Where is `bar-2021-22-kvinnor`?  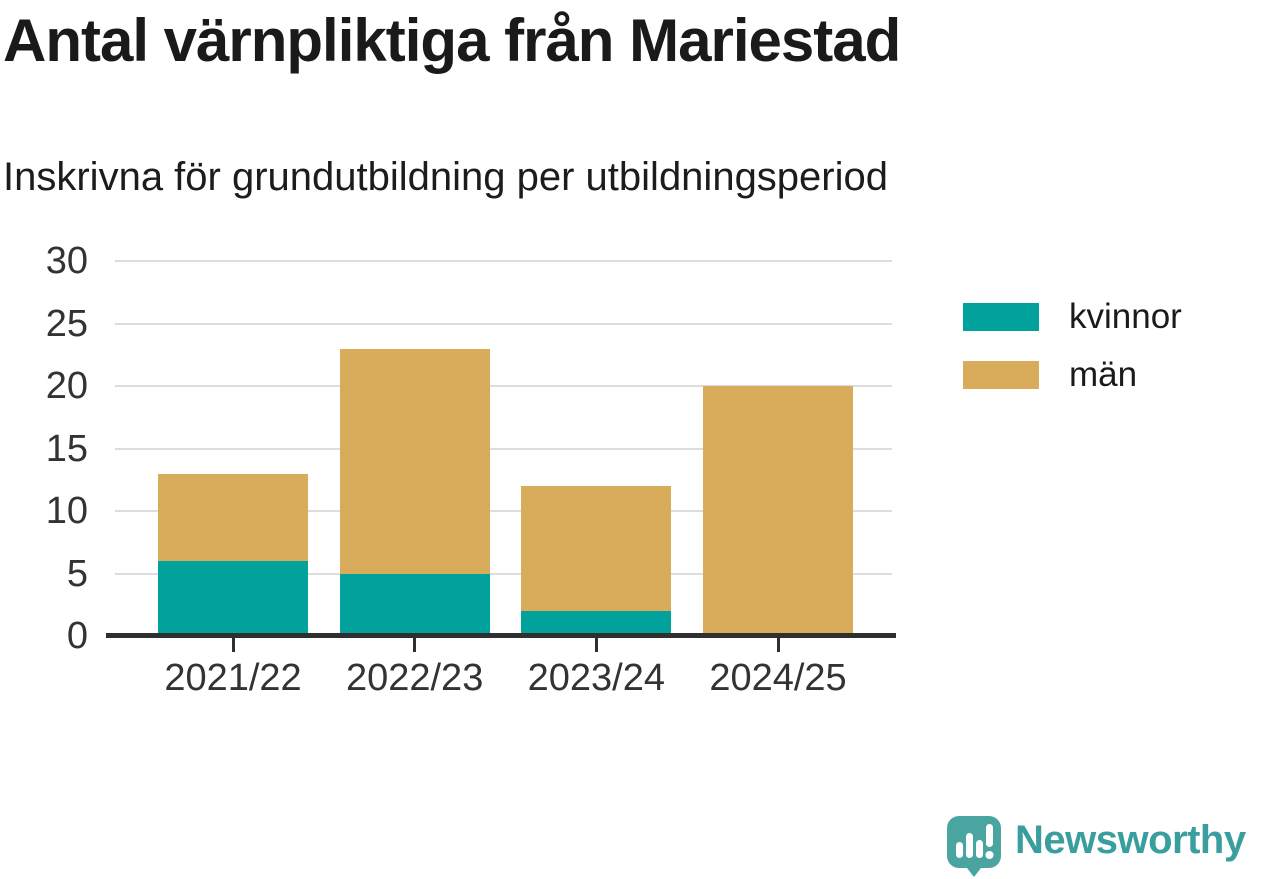
bar-2021-22-kvinnor is located at coordinates (233, 598).